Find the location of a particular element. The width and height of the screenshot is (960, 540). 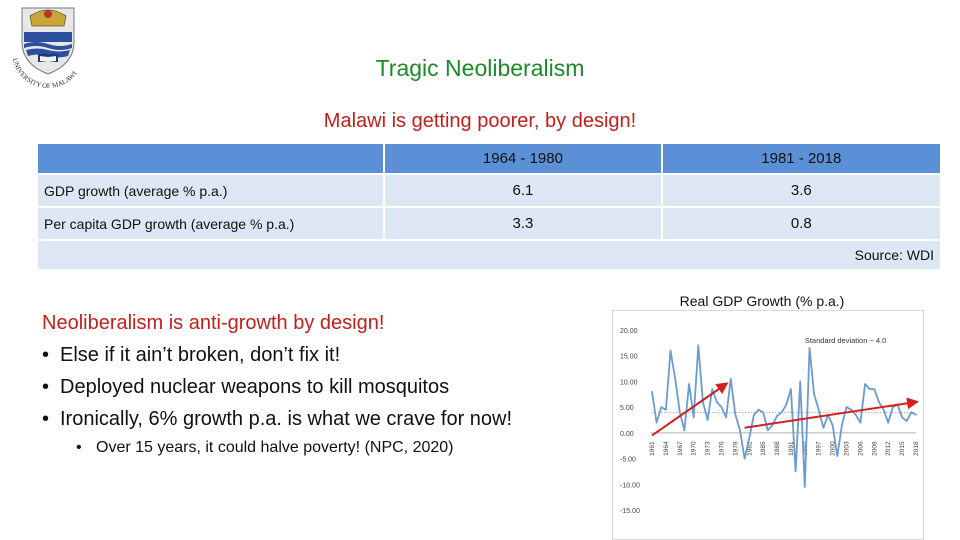

x-tick-label: 1976 is located at coordinates (721, 448).